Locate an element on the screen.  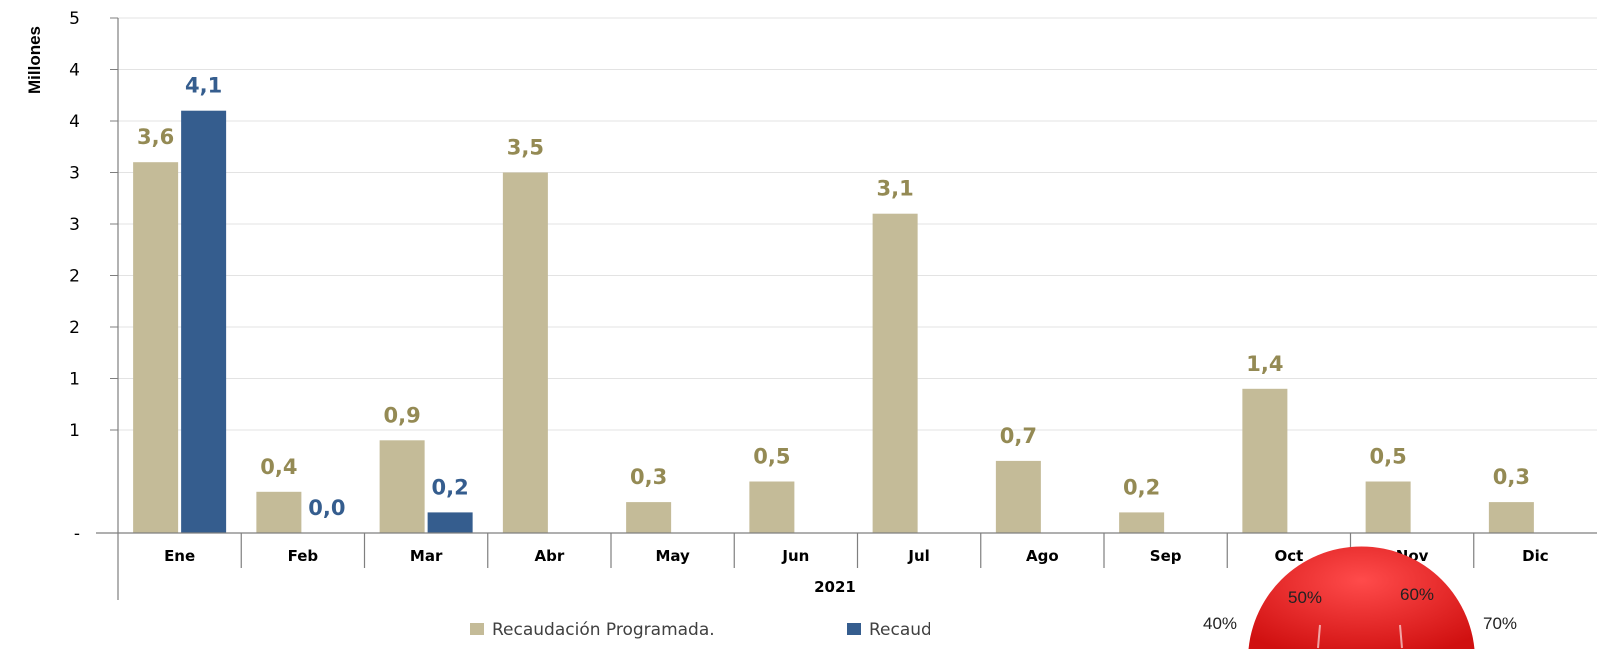
gauge-tick-label: 70% is located at coordinates (1500, 623).